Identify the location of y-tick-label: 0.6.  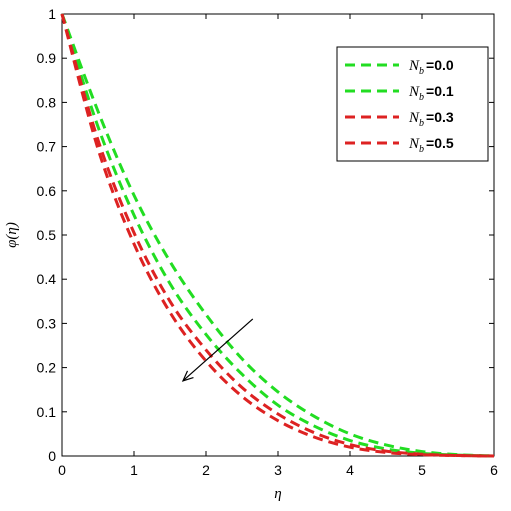
(47, 191).